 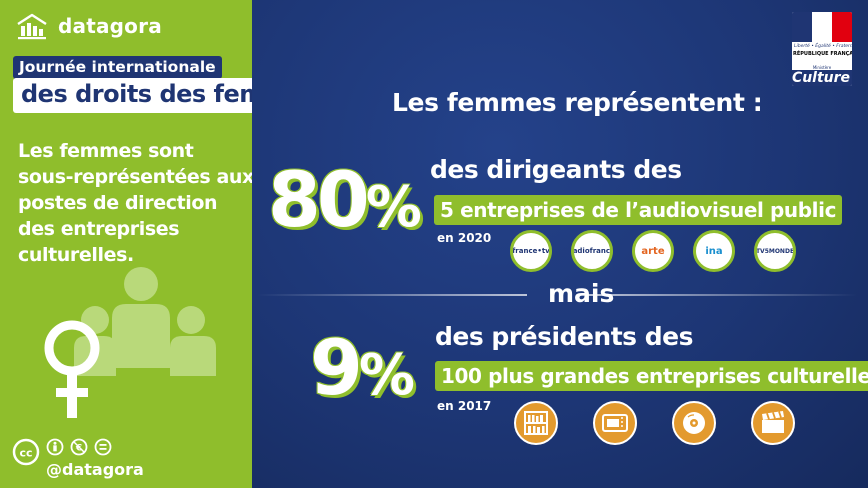 I want to click on francetv-logo: france•tv, so click(x=531, y=251).